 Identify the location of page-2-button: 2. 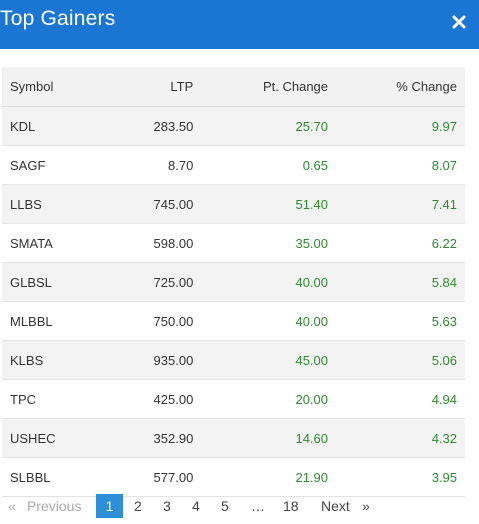
(138, 506).